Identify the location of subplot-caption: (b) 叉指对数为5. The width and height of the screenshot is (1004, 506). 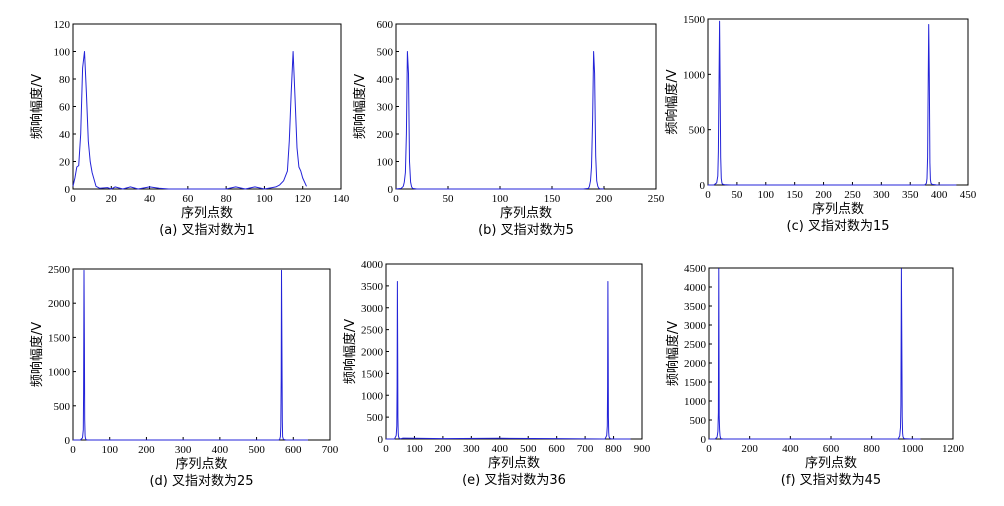
(526, 230).